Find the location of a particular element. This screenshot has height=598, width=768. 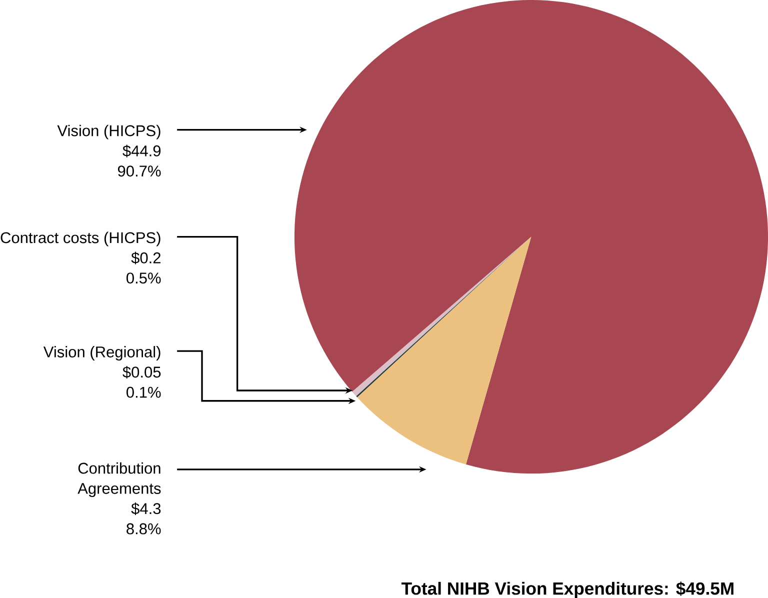

slice-label: Contract costs (HICPS) is located at coordinates (80, 239).